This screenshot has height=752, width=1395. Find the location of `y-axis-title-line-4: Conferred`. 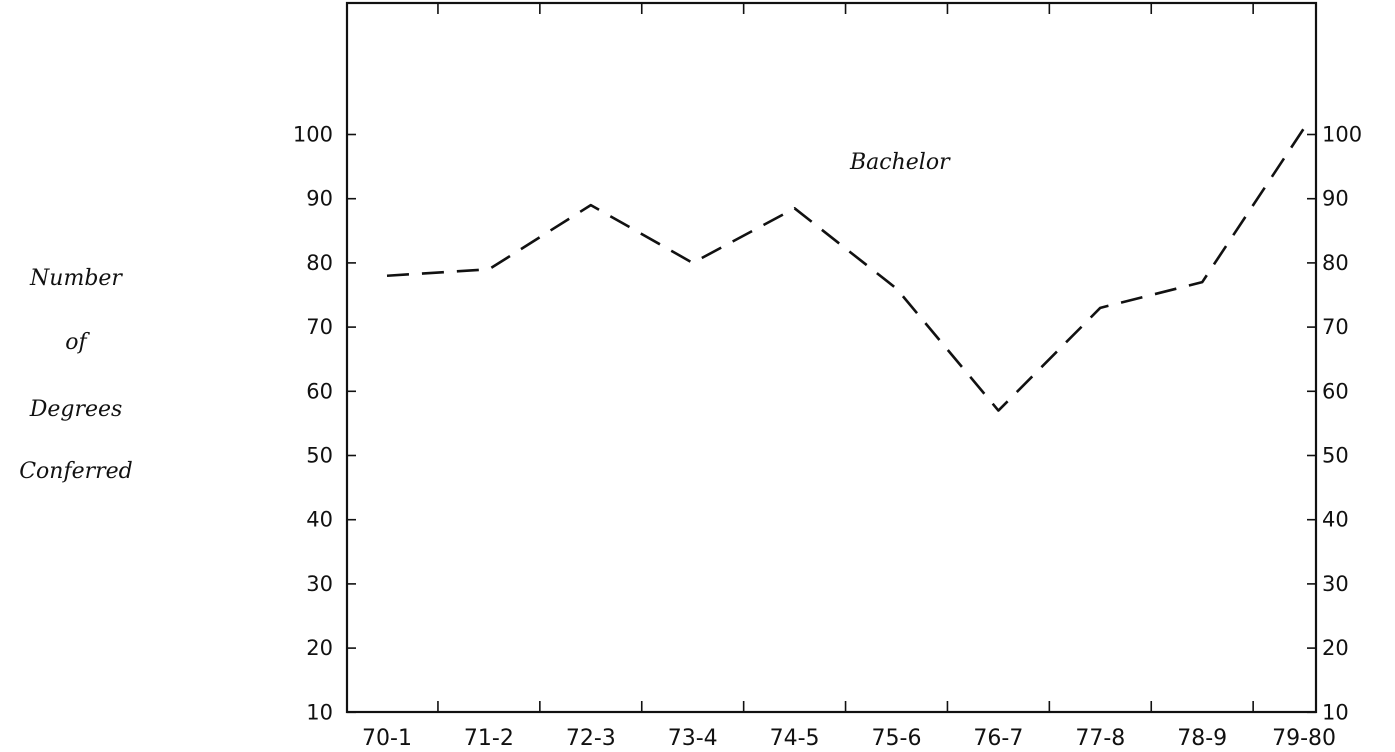

y-axis-title-line-4: Conferred is located at coordinates (76, 471).